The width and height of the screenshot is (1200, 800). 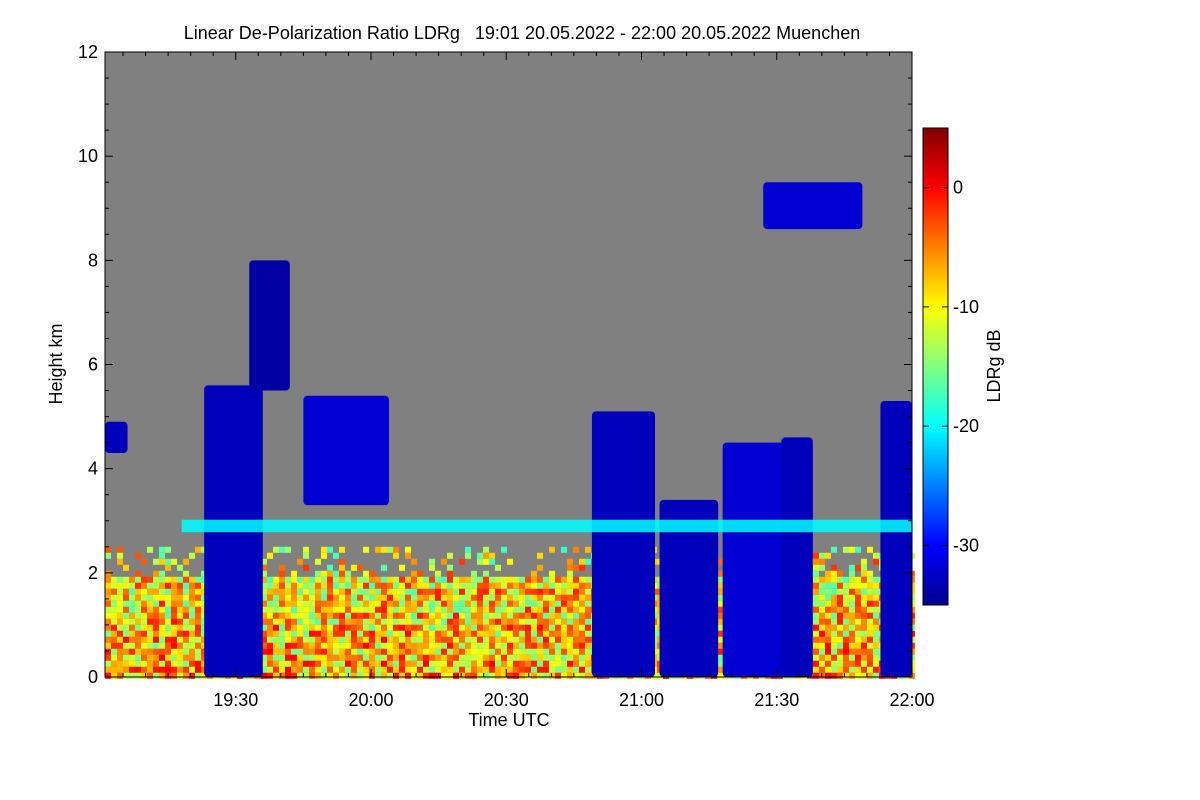 I want to click on melting-layer, so click(x=546, y=526).